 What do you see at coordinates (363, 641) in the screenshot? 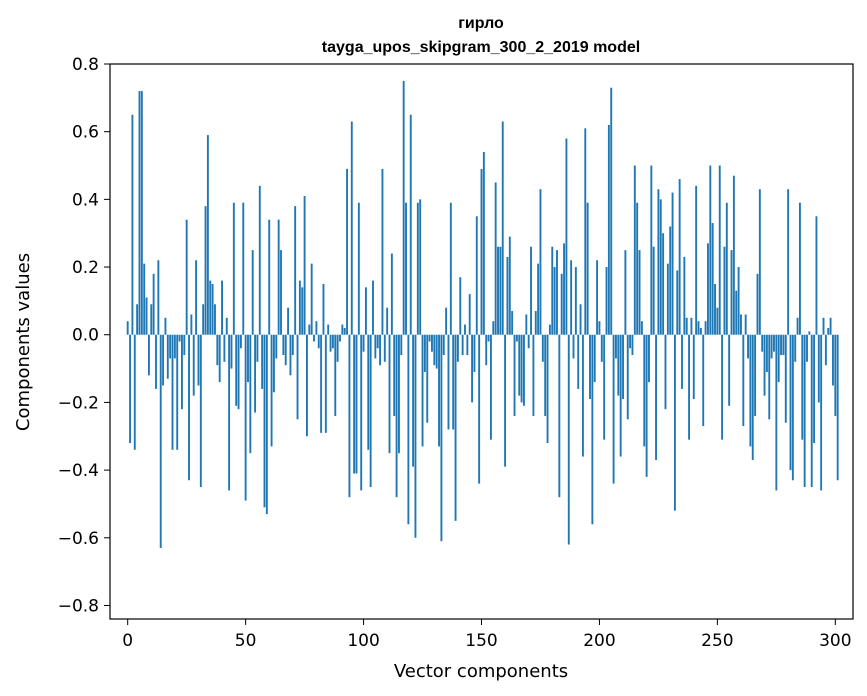
I see `x-tick-label: 100` at bounding box center [363, 641].